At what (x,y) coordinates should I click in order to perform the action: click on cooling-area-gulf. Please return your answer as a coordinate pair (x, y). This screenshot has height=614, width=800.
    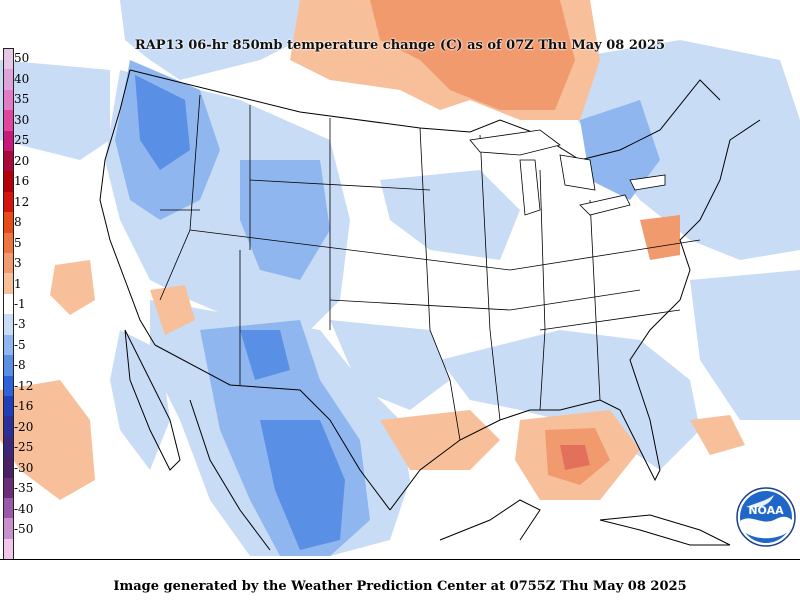
    Looking at the image, I should click on (570, 400).